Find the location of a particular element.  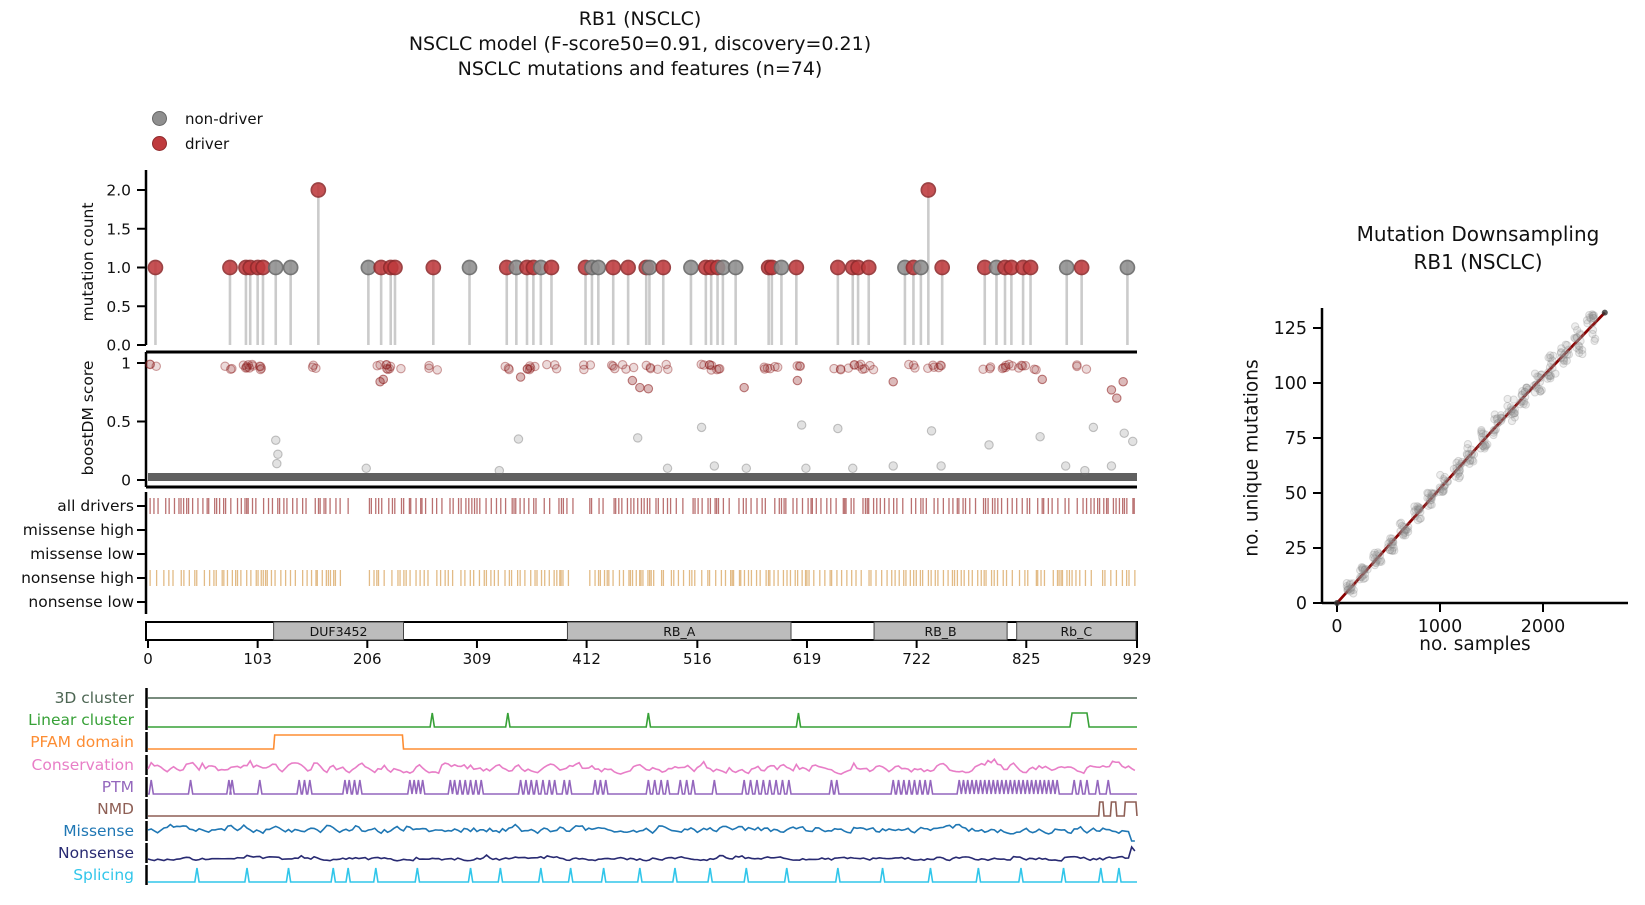

boostdm-ytick-label: 0.5 is located at coordinates (118, 422).